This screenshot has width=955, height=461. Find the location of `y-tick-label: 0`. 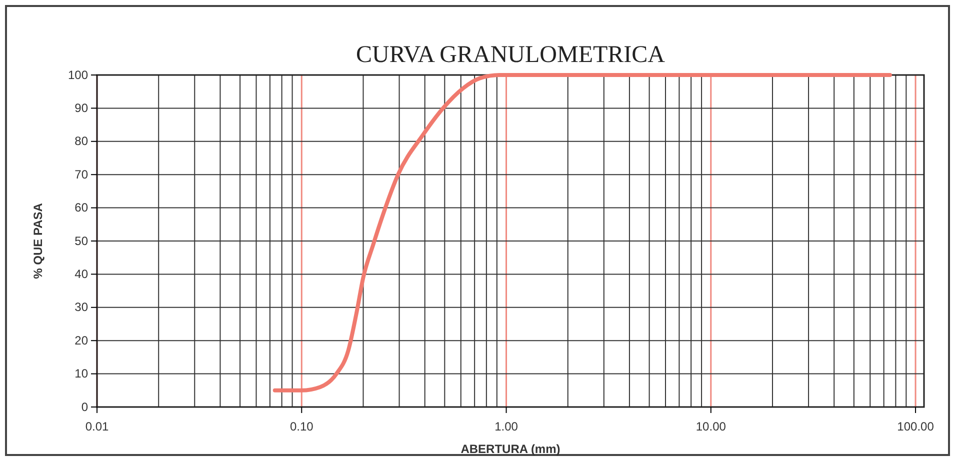

y-tick-label: 0 is located at coordinates (84, 407).